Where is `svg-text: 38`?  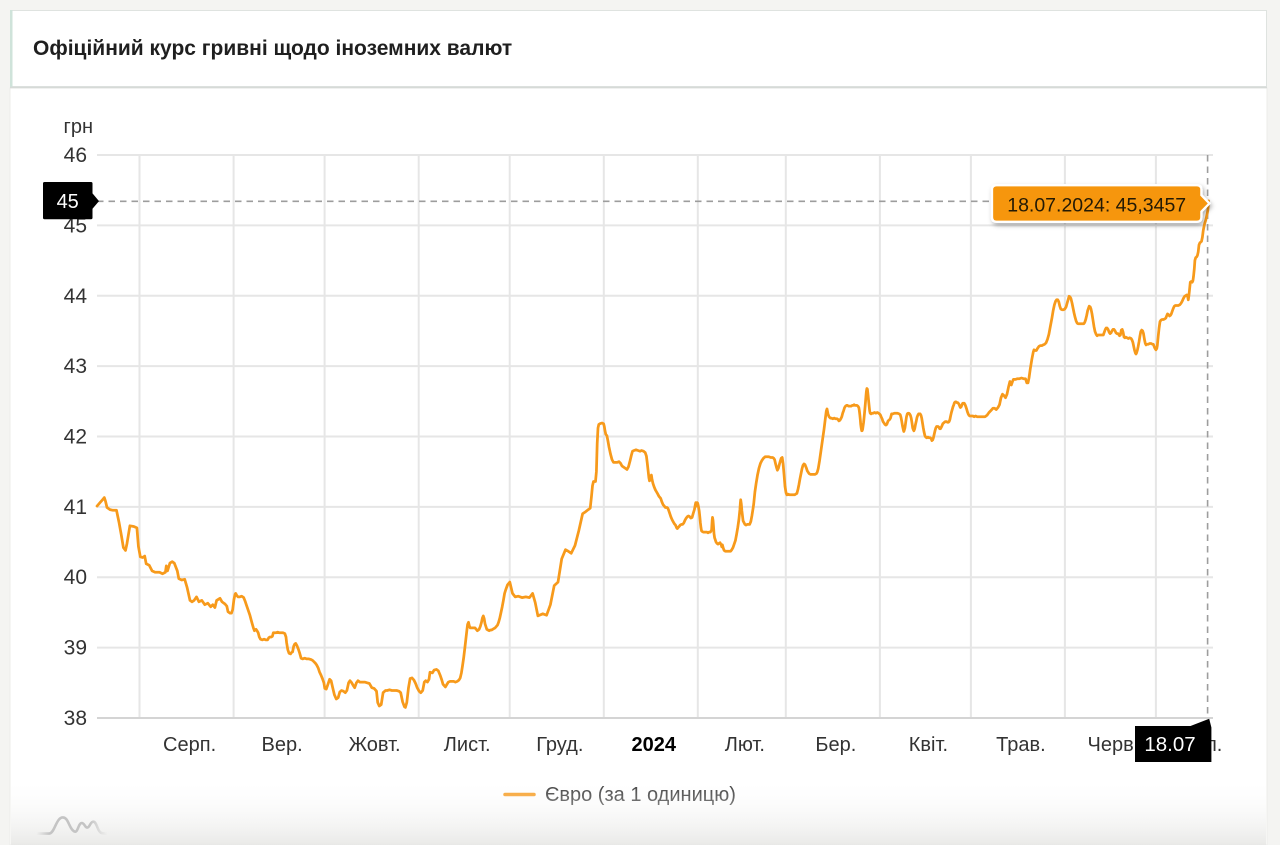 svg-text: 38 is located at coordinates (75, 718).